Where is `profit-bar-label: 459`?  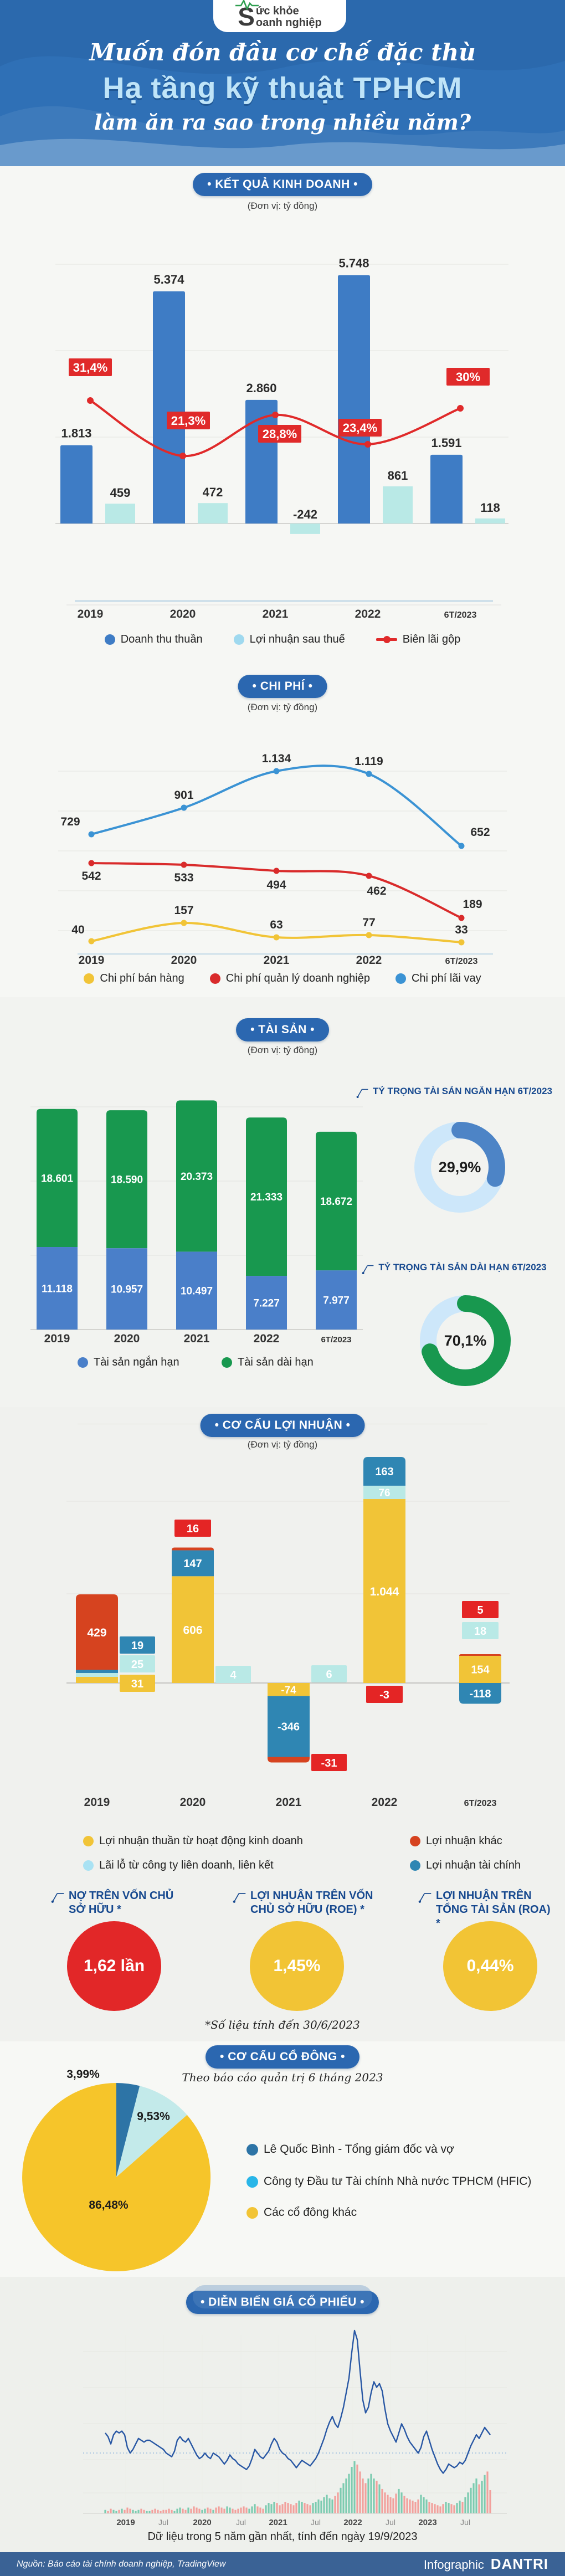 profit-bar-label: 459 is located at coordinates (120, 493).